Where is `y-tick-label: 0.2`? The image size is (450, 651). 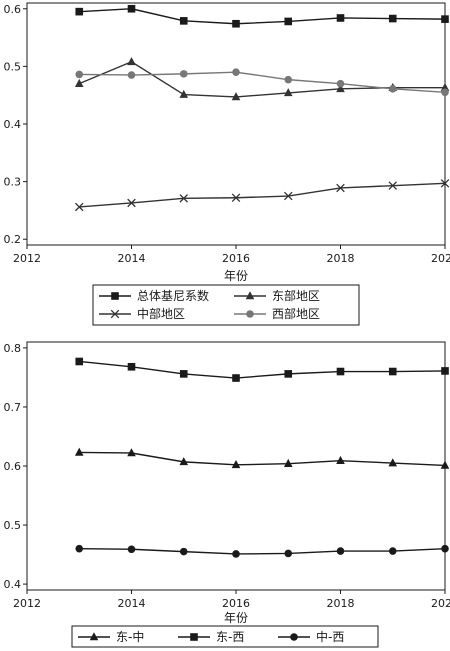 y-tick-label: 0.2 is located at coordinates (13, 239).